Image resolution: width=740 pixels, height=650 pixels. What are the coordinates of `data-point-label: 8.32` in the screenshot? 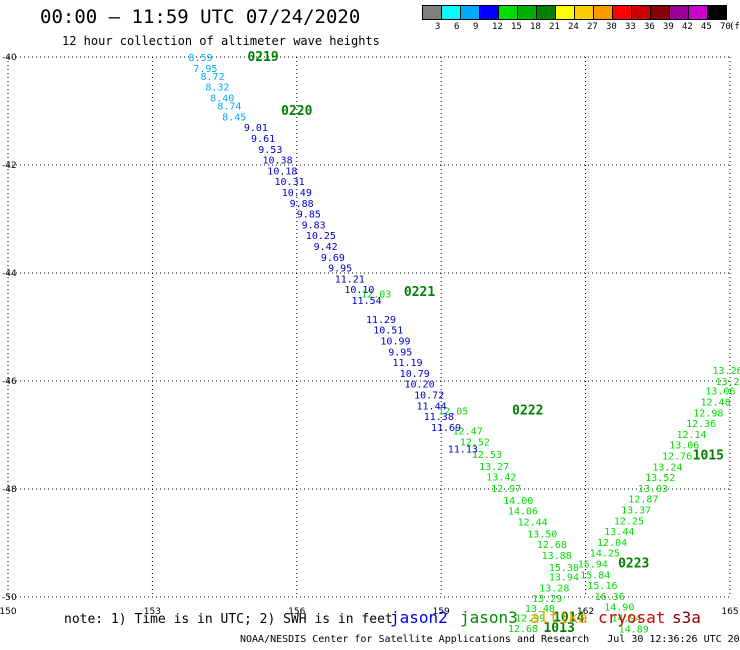 It's located at (217, 88).